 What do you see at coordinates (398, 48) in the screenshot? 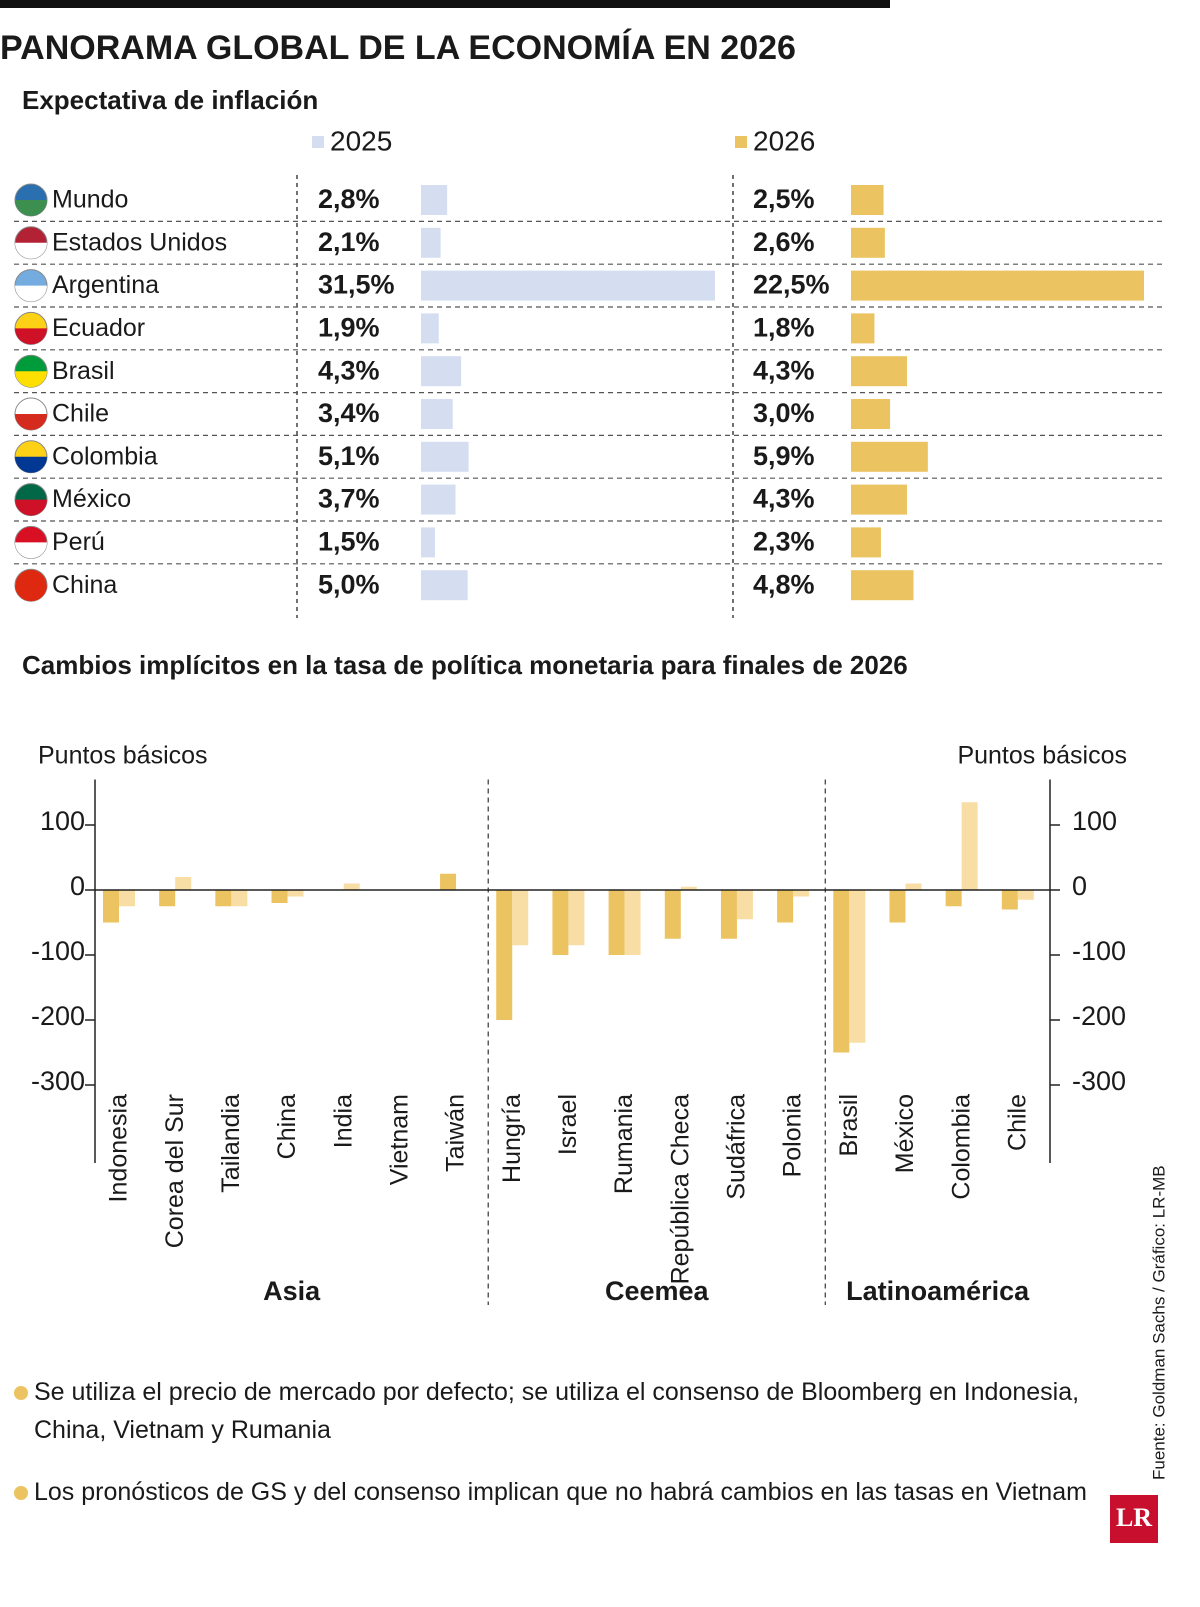
I see `page-title: PANORAMA GLOBAL DE LA ECONOMÍA EN 2026` at bounding box center [398, 48].